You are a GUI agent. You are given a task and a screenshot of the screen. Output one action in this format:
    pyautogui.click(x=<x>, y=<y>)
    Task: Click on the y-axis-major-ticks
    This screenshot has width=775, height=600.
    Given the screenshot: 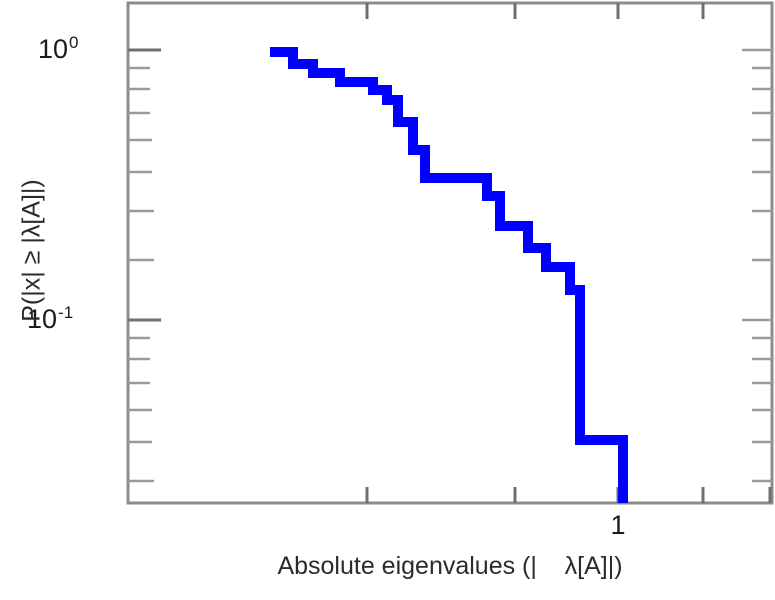 What is the action you would take?
    pyautogui.click(x=144, y=185)
    